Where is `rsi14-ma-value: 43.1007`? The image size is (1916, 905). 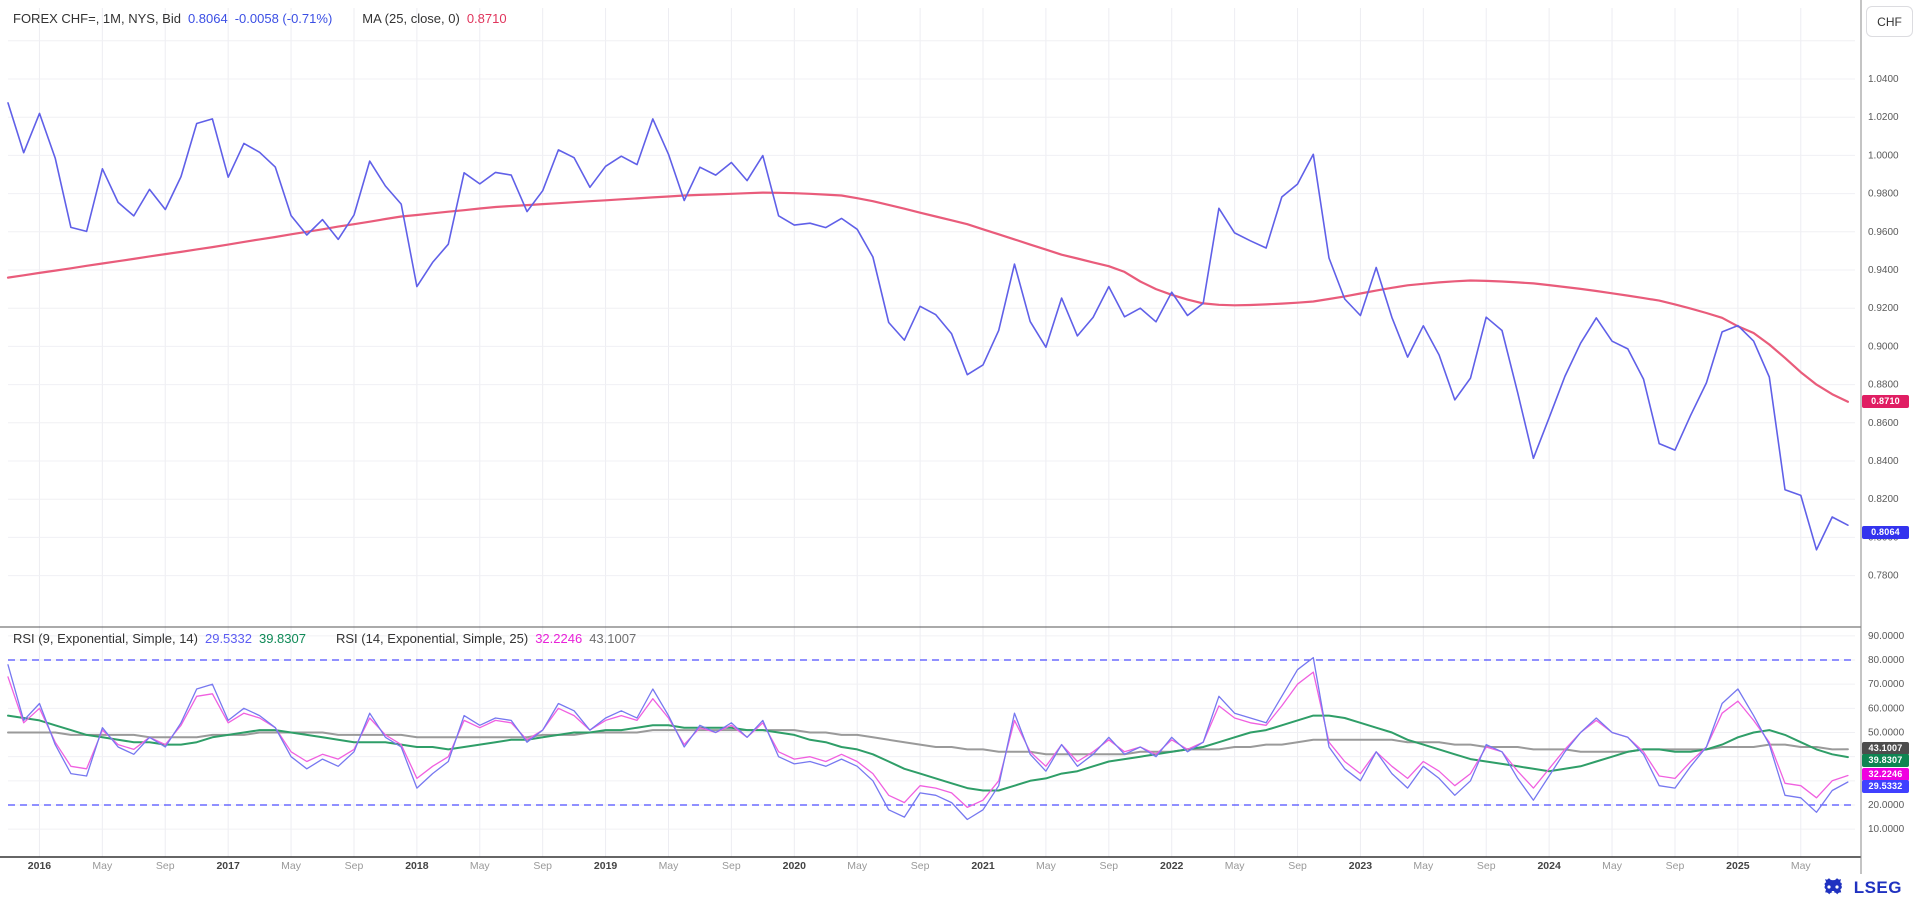
rsi14-ma-value: 43.1007 is located at coordinates (613, 638).